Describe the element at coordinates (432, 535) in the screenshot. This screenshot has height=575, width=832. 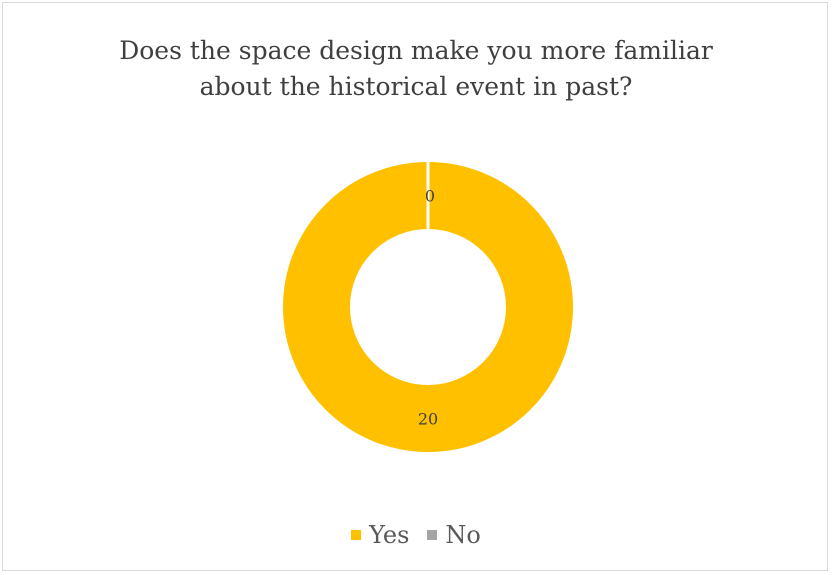
I see `legend-swatch-no` at that location.